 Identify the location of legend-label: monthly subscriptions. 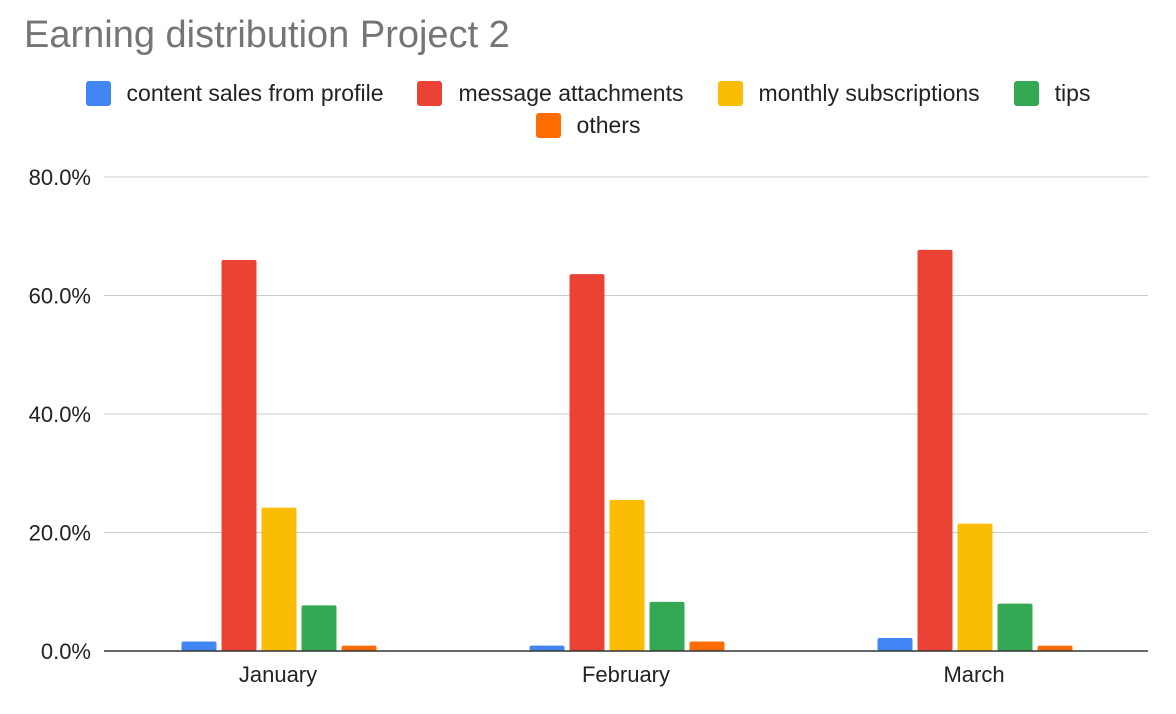
(869, 93).